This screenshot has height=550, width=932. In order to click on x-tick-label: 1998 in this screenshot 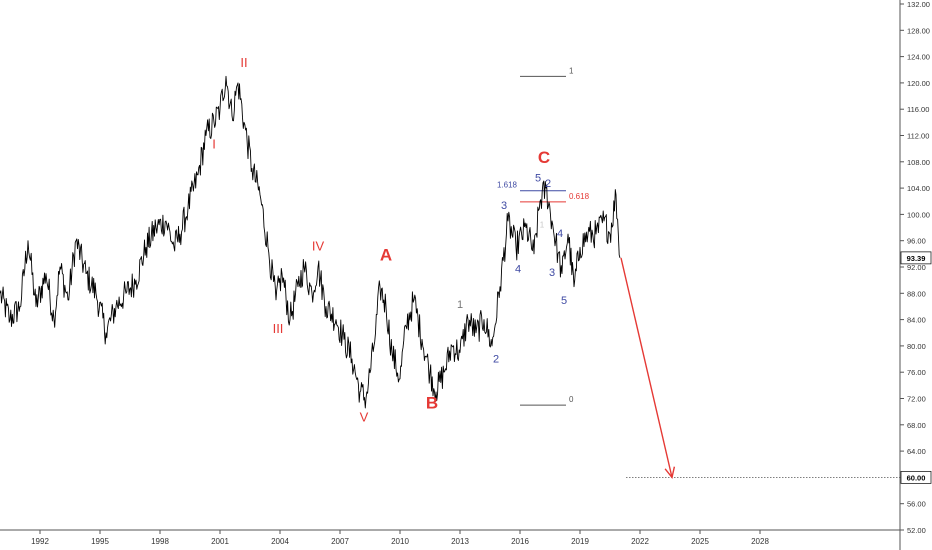, I will do `click(160, 541)`.